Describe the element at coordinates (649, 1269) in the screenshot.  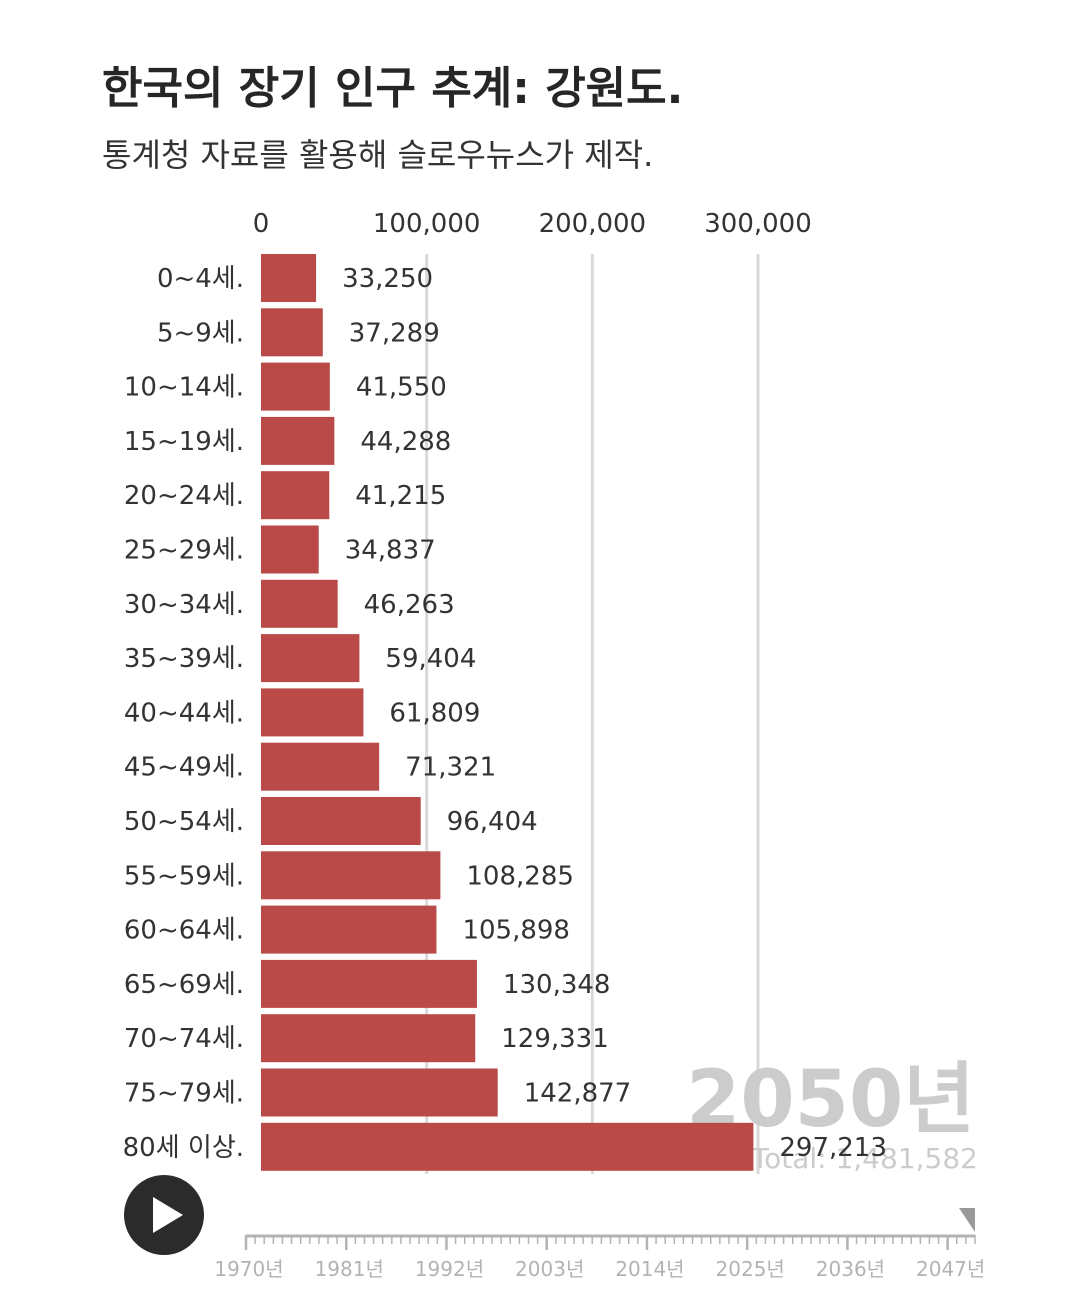
I see `timeline-year-label: 2014년` at that location.